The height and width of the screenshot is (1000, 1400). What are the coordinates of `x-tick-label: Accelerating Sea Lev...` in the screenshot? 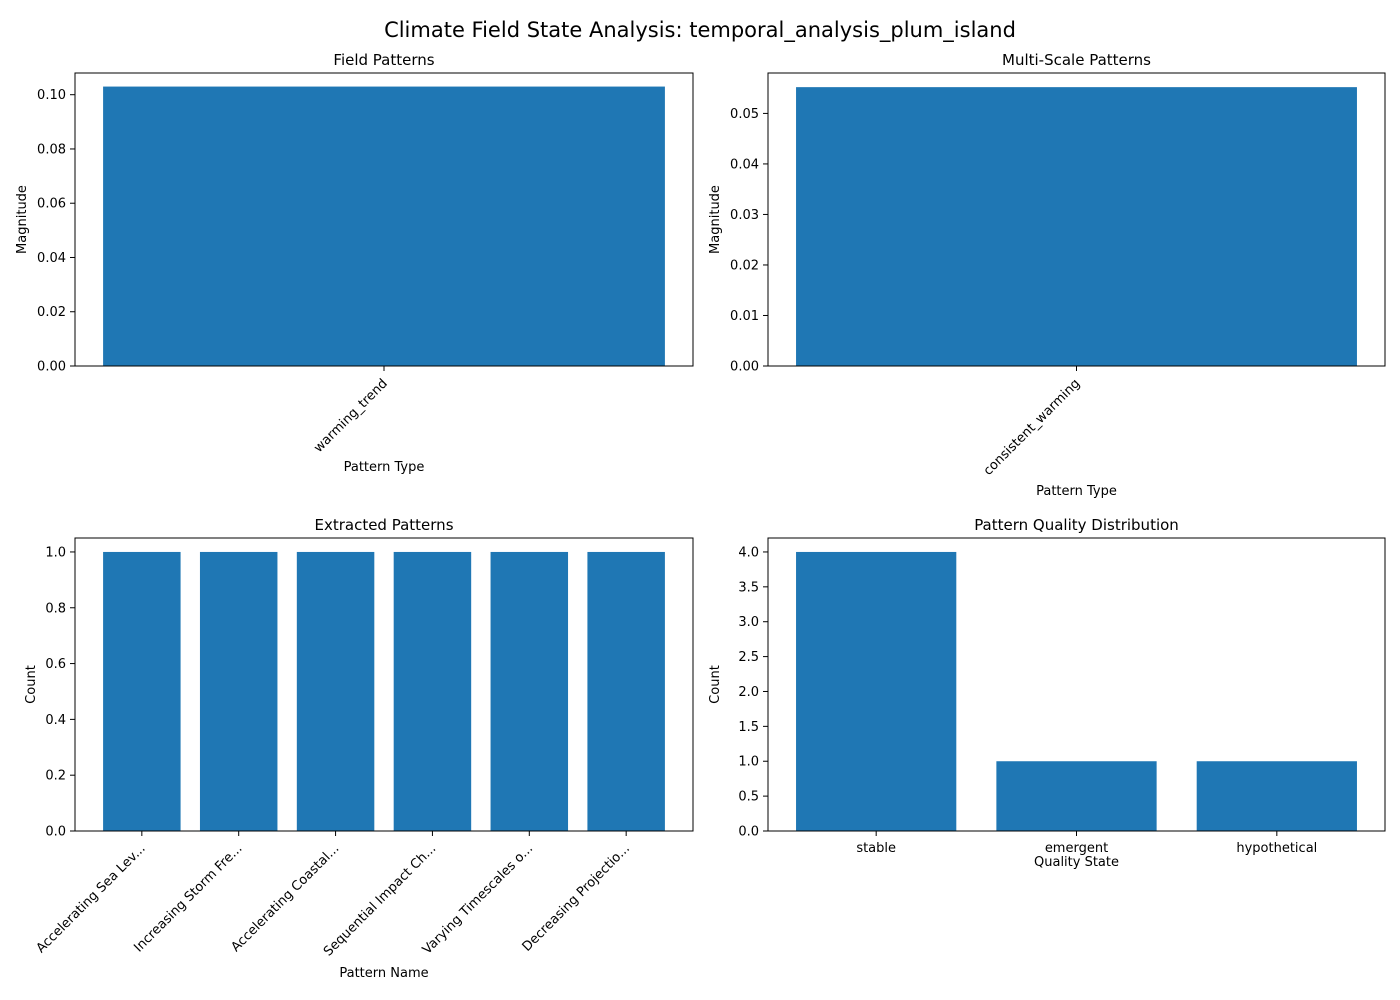 It's located at (91, 898).